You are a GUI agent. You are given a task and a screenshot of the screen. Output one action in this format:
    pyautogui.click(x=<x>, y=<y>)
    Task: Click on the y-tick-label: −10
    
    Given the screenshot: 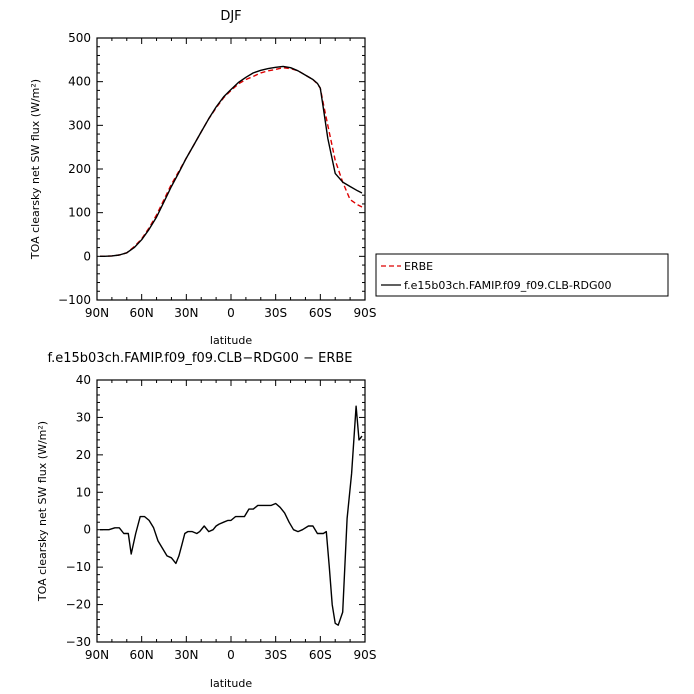 What is the action you would take?
    pyautogui.click(x=78, y=567)
    